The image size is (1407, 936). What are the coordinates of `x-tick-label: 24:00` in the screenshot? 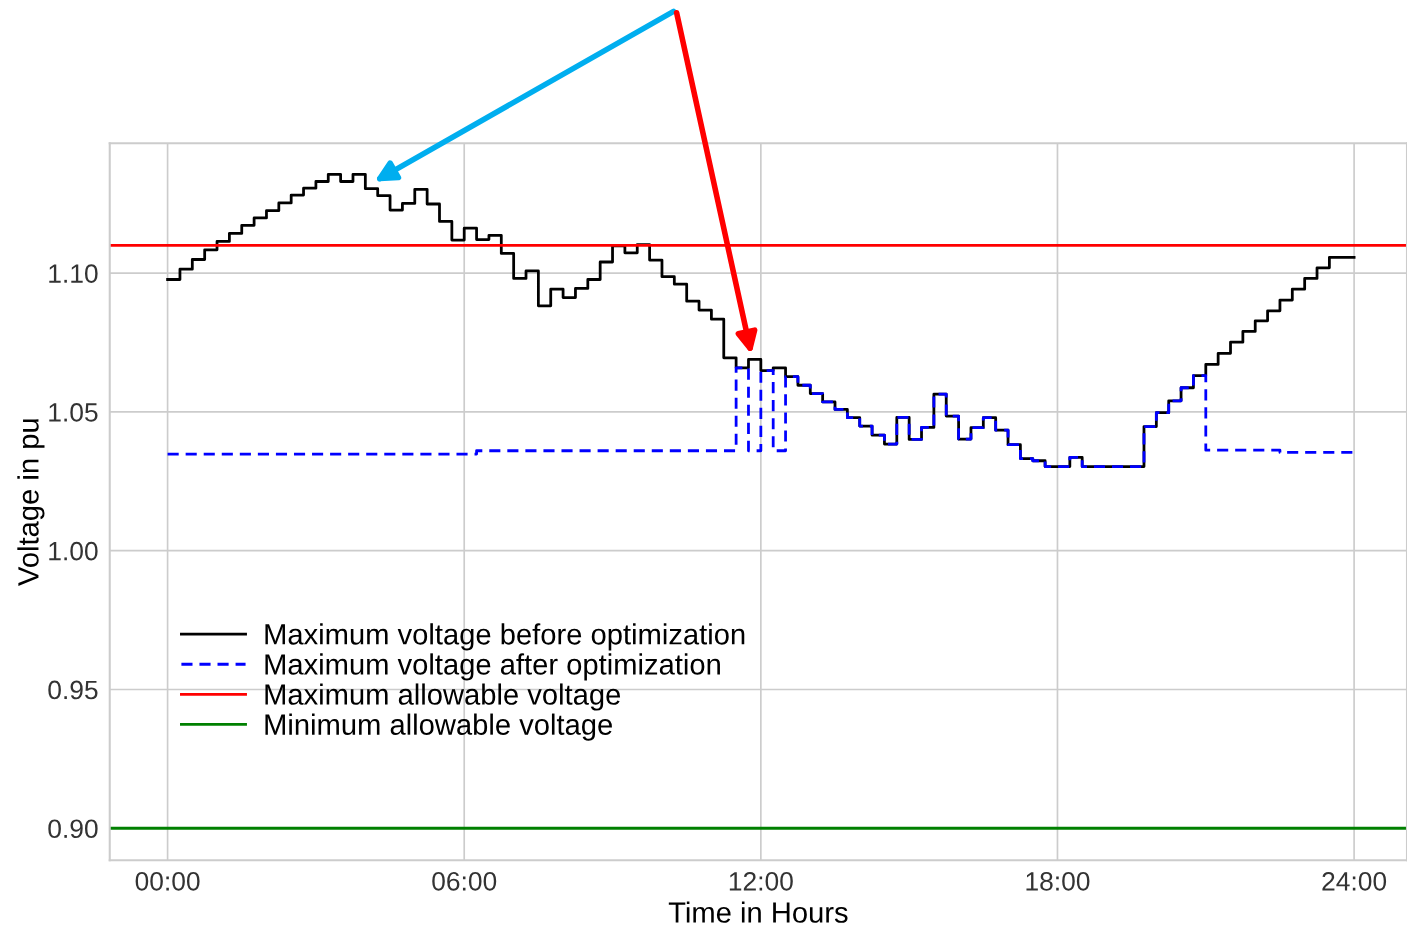 It's located at (1354, 881).